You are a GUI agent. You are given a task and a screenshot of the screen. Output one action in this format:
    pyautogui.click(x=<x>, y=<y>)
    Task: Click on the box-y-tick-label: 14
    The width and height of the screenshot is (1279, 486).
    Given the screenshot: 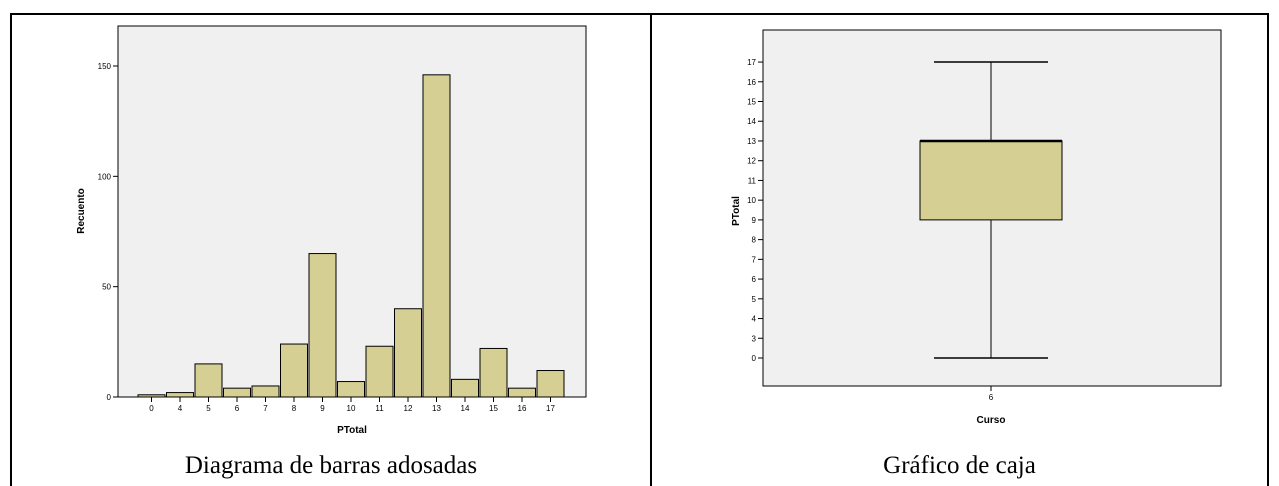 What is the action you would take?
    pyautogui.click(x=751, y=121)
    